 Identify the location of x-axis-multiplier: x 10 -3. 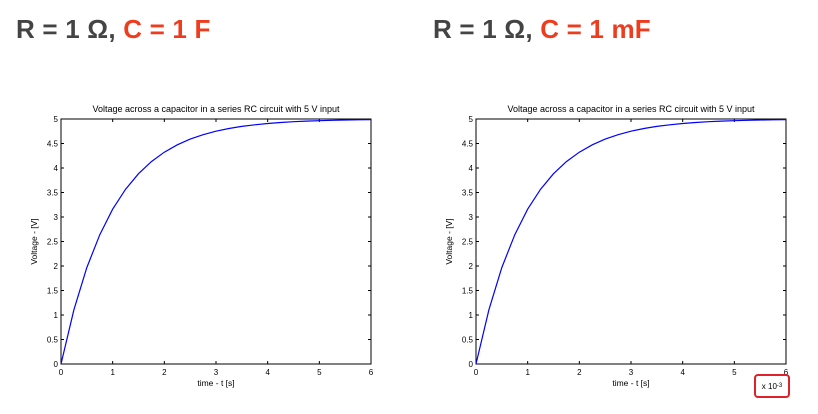
(772, 386).